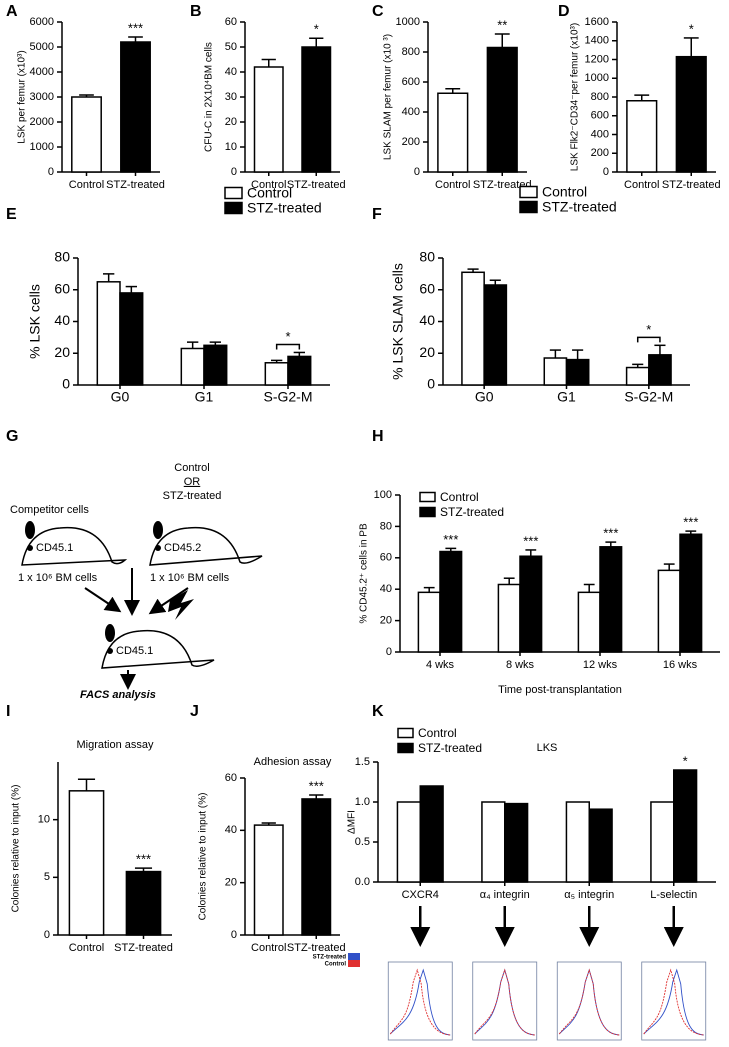 Image resolution: width=729 pixels, height=1047 pixels. What do you see at coordinates (42, 72) in the screenshot?
I see `y-tick-label: 4000` at bounding box center [42, 72].